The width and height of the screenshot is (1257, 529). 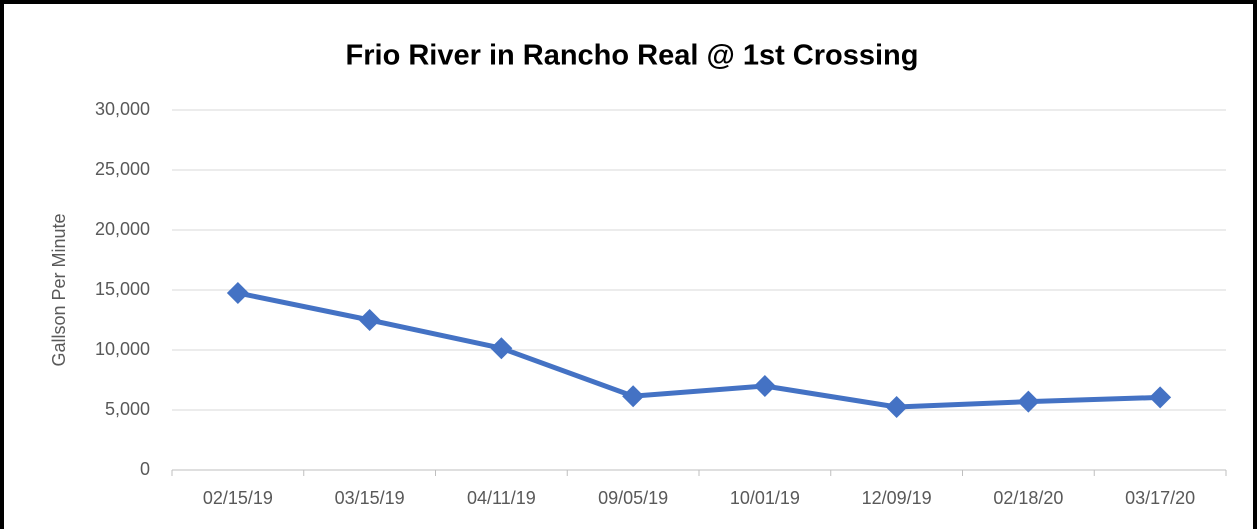 I want to click on x-tick-label: 03/15/19, so click(x=370, y=498).